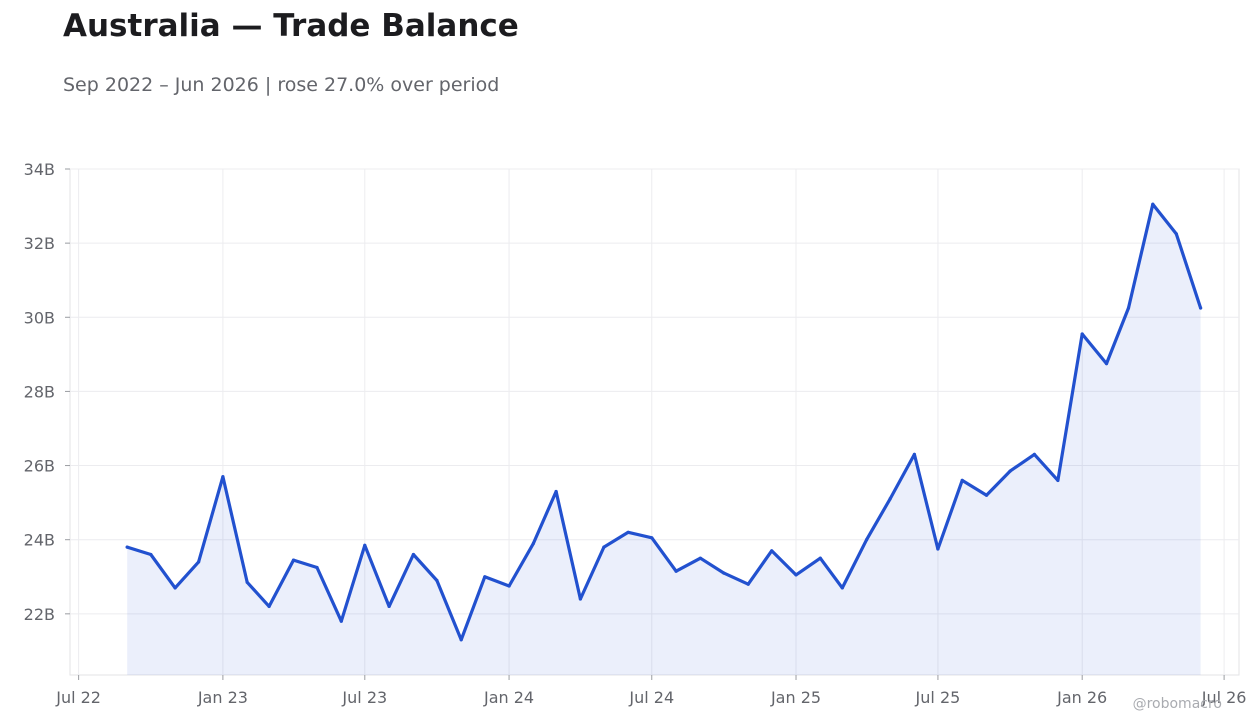 This screenshot has height=728, width=1260. What do you see at coordinates (39, 317) in the screenshot?
I see `y-tick-label: 30B` at bounding box center [39, 317].